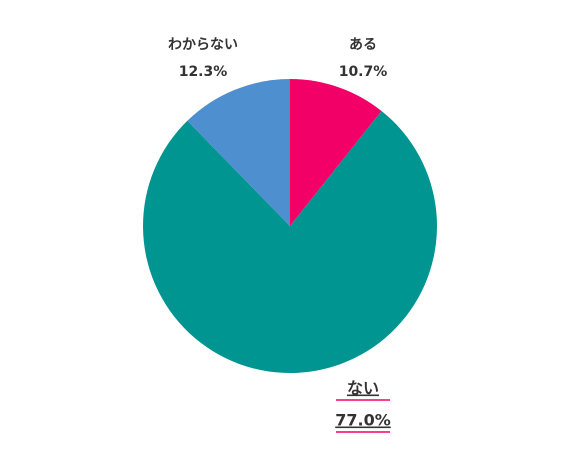 This screenshot has width=582, height=450. Describe the element at coordinates (363, 45) in the screenshot. I see `slice-label: ある` at that location.